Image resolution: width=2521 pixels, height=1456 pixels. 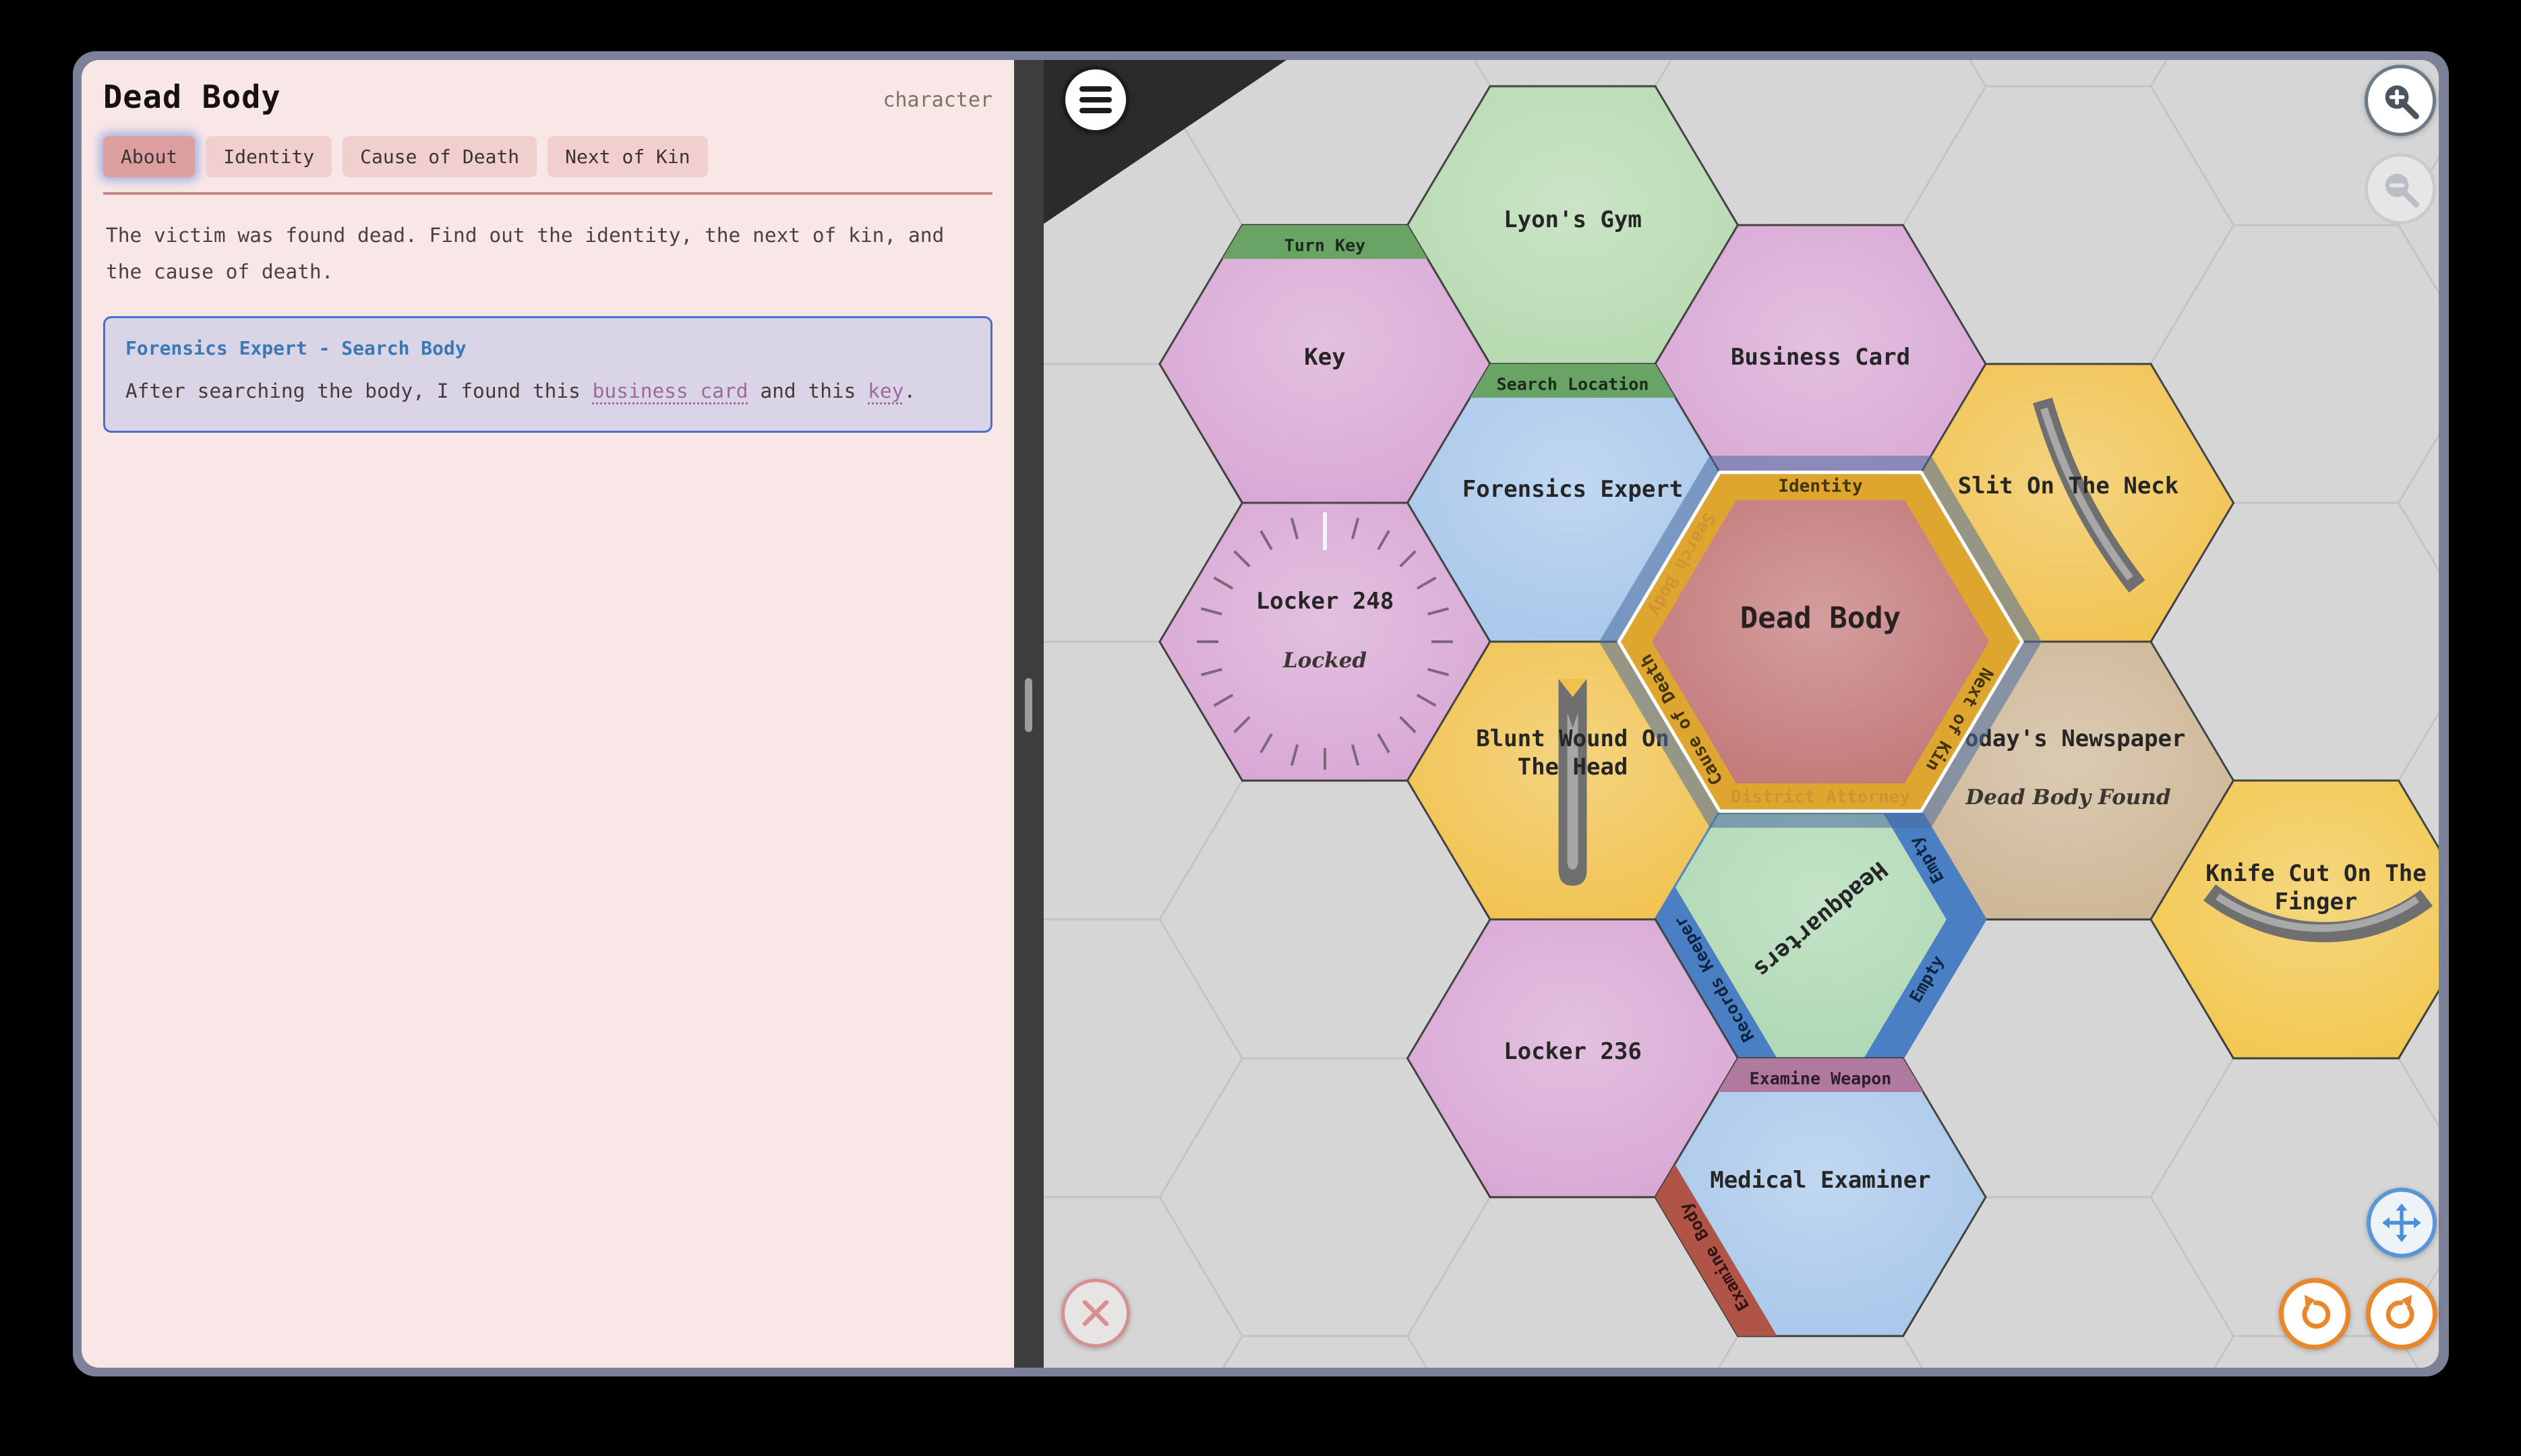 What do you see at coordinates (1324, 642) in the screenshot?
I see `hex-locker-248: Locker 248 Locked` at bounding box center [1324, 642].